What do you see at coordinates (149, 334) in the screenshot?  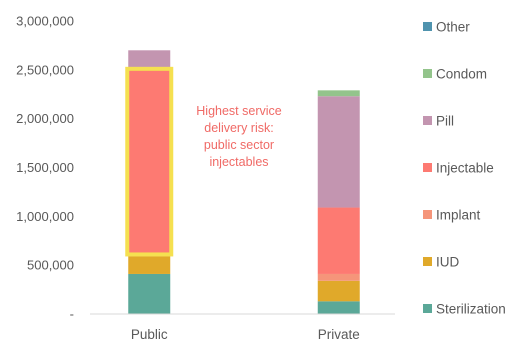 I see `x-tick-label-public: Public` at bounding box center [149, 334].